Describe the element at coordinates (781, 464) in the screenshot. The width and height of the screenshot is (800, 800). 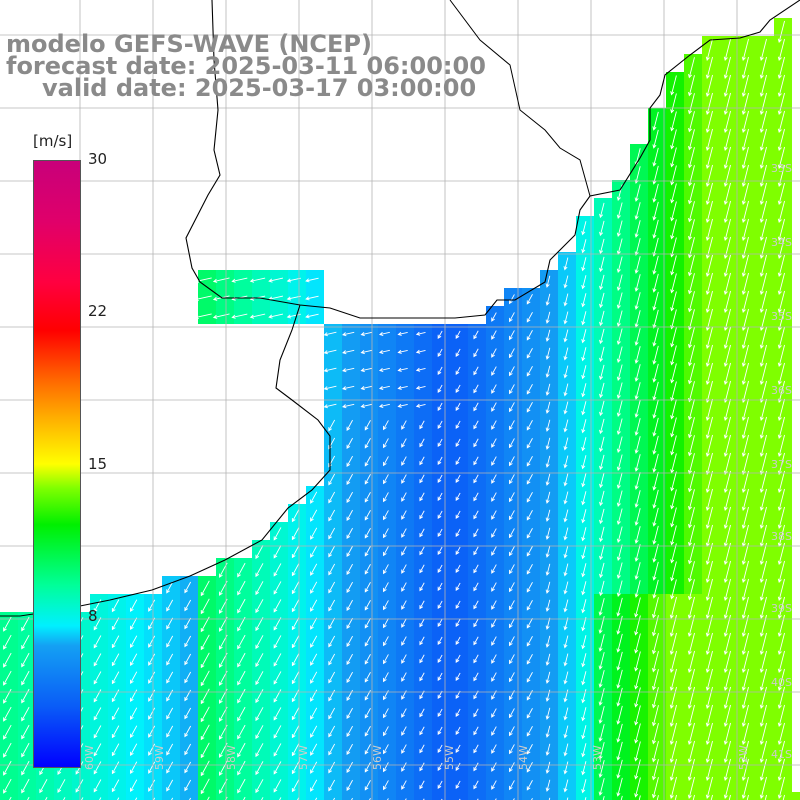
I see `lat-label: 37S` at that location.